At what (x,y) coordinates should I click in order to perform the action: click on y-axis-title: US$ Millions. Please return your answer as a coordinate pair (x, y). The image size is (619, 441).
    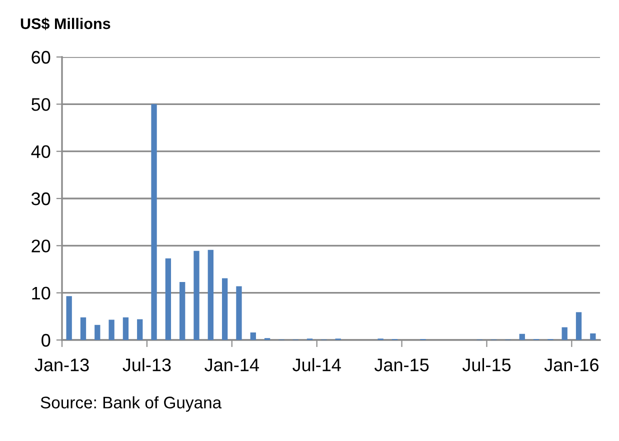
    Looking at the image, I should click on (65, 24).